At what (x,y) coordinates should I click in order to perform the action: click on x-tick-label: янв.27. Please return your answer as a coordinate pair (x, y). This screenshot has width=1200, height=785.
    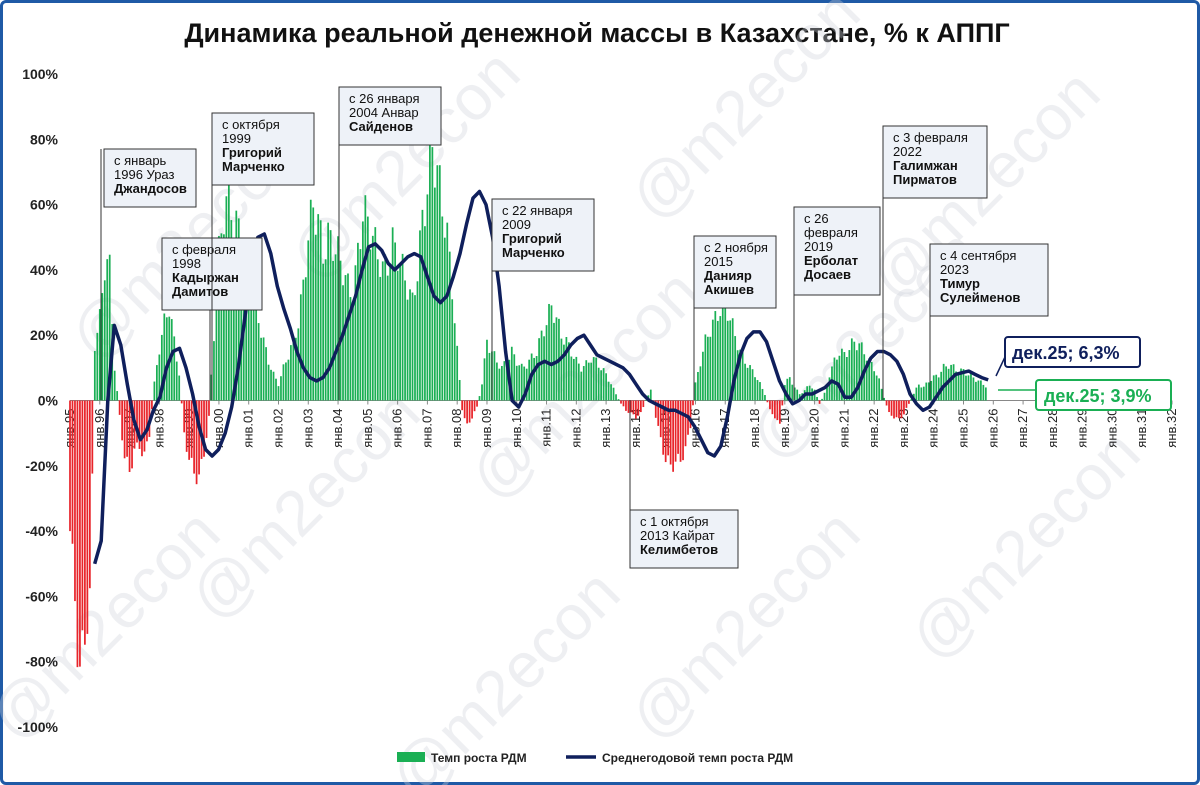
    Looking at the image, I should click on (1022, 428).